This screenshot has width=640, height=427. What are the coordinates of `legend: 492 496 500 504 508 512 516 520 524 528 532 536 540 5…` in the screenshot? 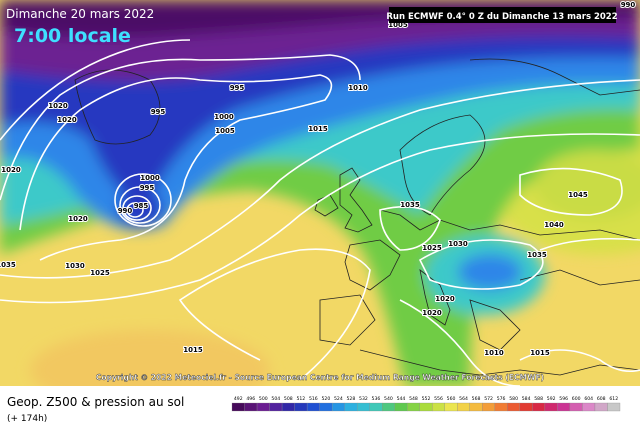 It's located at (426, 404).